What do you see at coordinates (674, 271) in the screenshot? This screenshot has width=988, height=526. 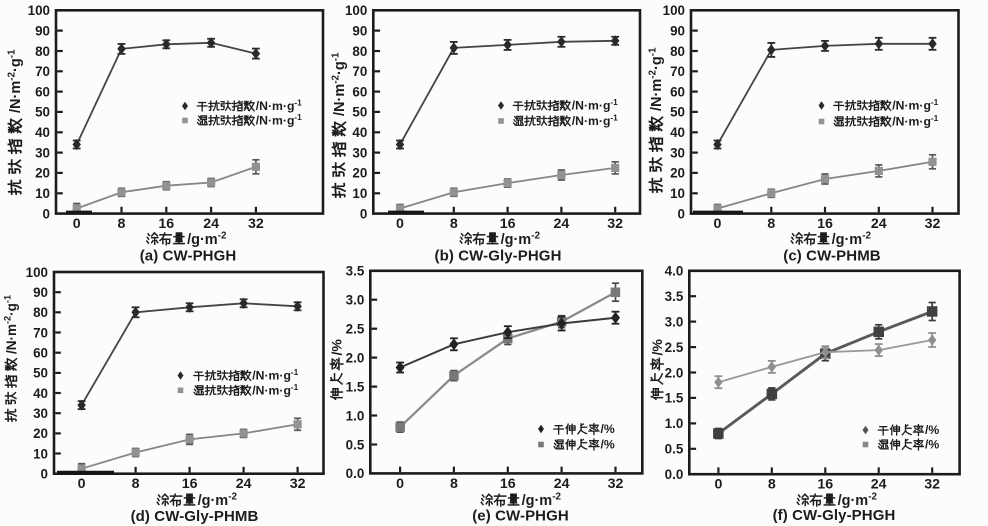 I see `svg-text: 4.0` at bounding box center [674, 271].